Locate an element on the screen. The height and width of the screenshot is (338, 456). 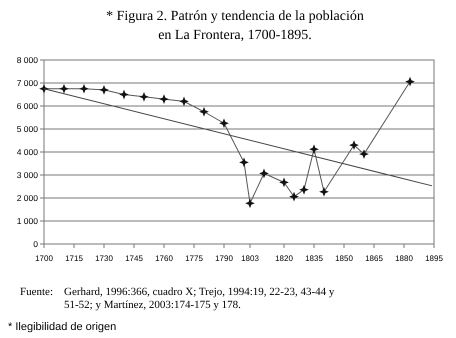
x-tick-label: 1730 is located at coordinates (104, 258).